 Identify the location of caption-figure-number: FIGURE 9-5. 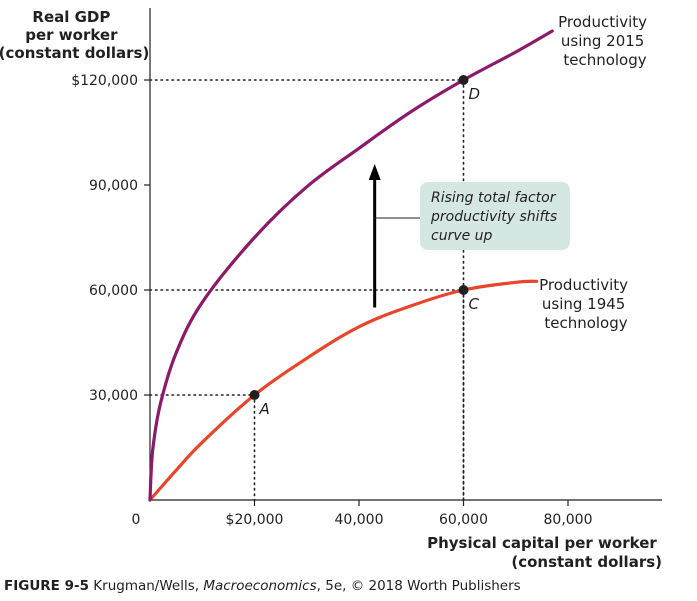
(46, 586).